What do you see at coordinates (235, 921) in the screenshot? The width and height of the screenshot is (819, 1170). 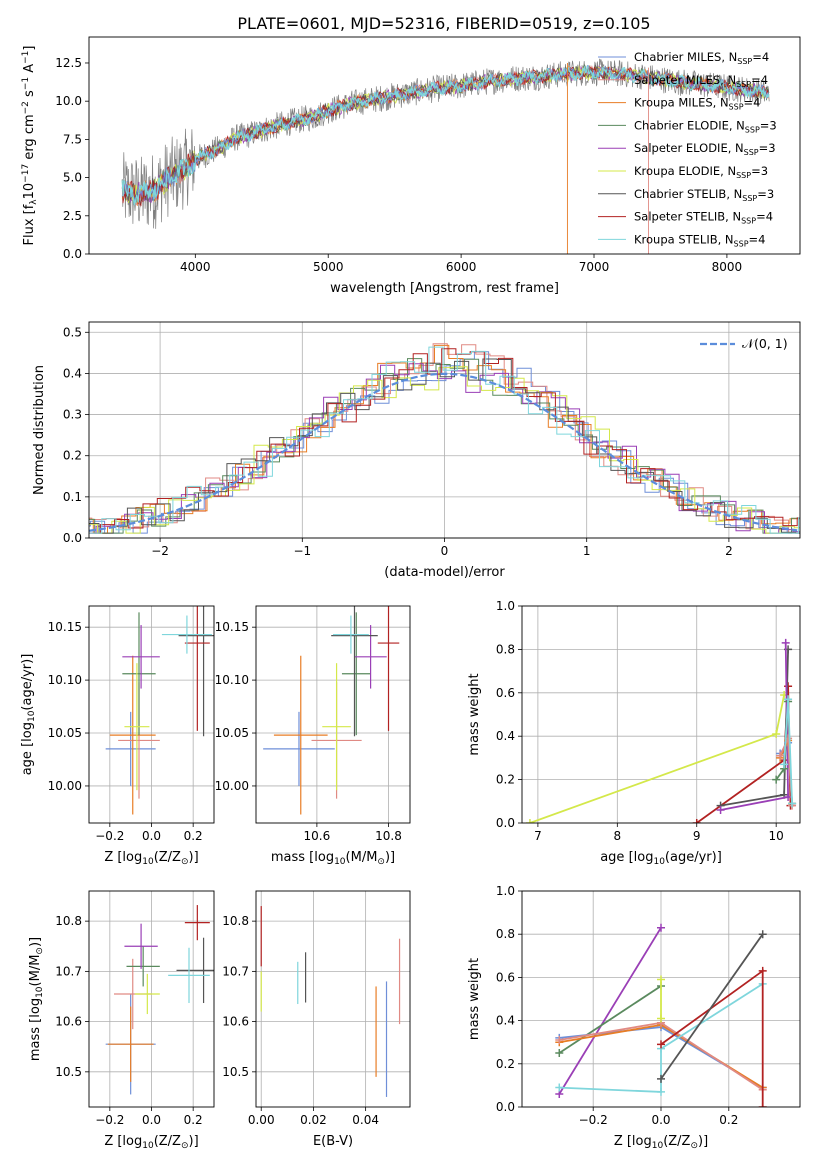 I see `y-tick-label: 10.8` at bounding box center [235, 921].